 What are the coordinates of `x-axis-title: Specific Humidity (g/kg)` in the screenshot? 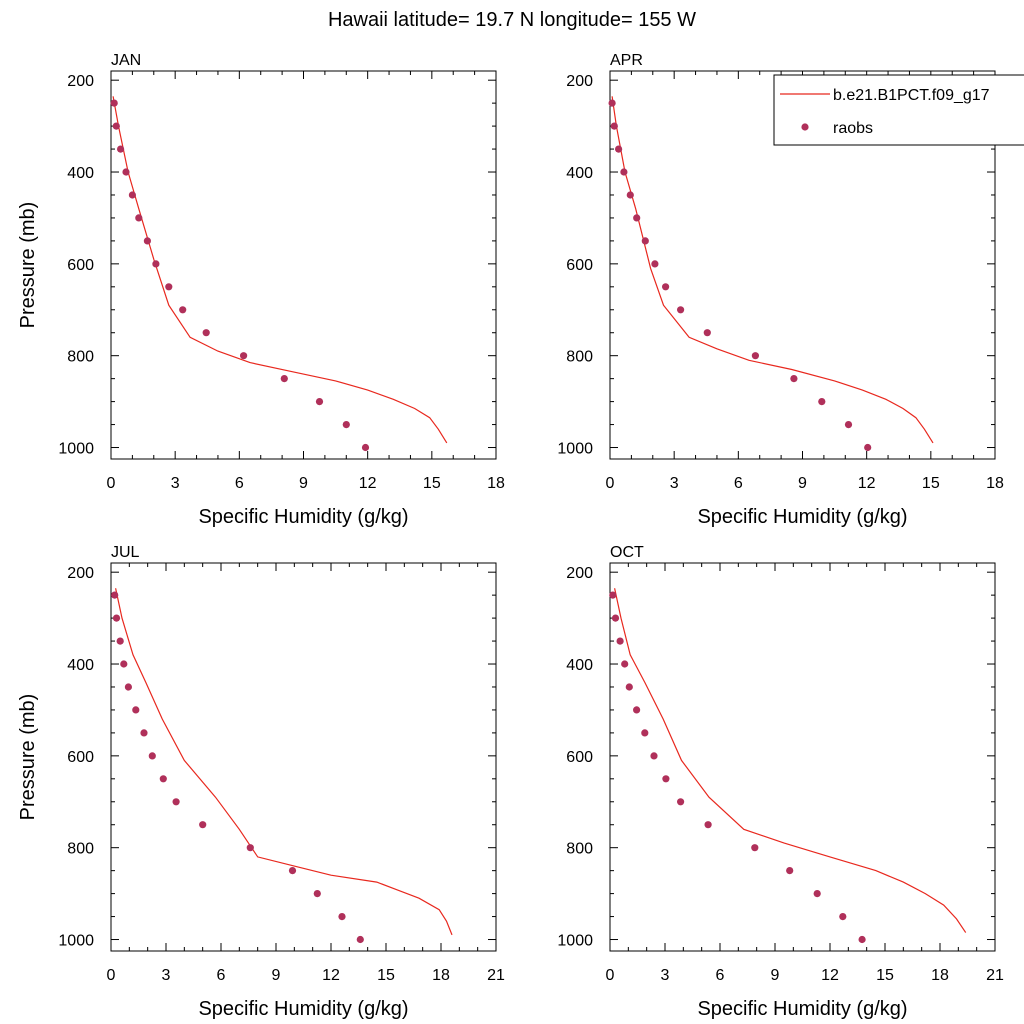 It's located at (303, 1009).